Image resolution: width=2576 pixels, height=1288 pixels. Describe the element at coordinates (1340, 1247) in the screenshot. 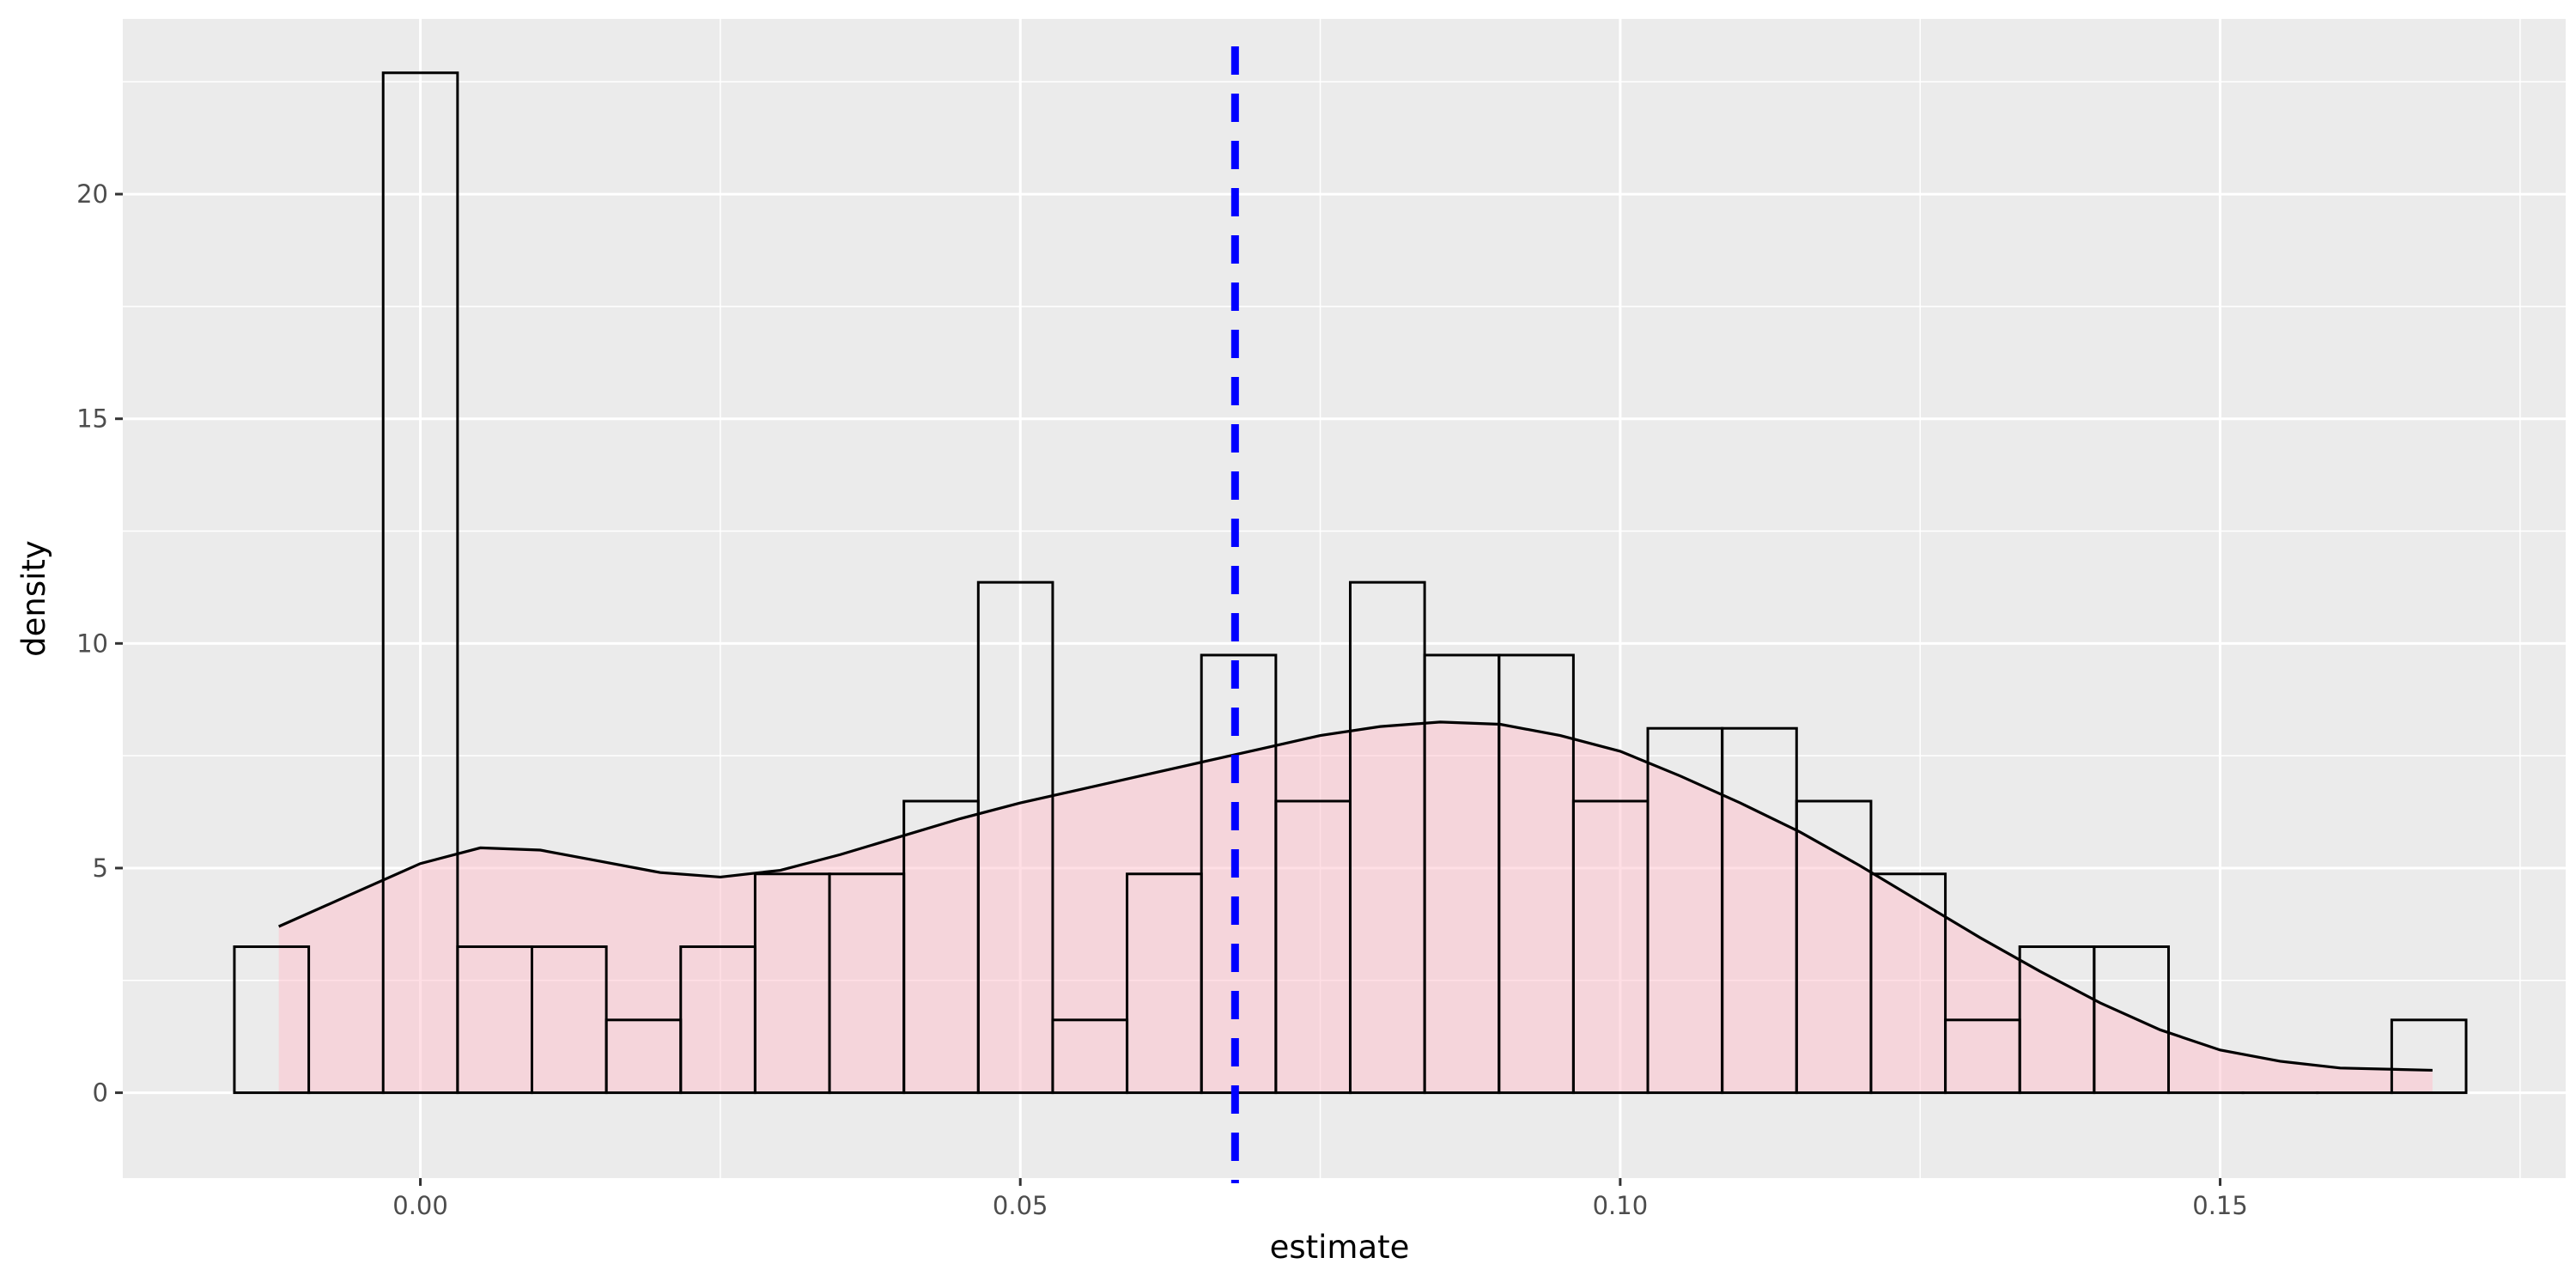

I see `x-axis-title: estimate` at that location.